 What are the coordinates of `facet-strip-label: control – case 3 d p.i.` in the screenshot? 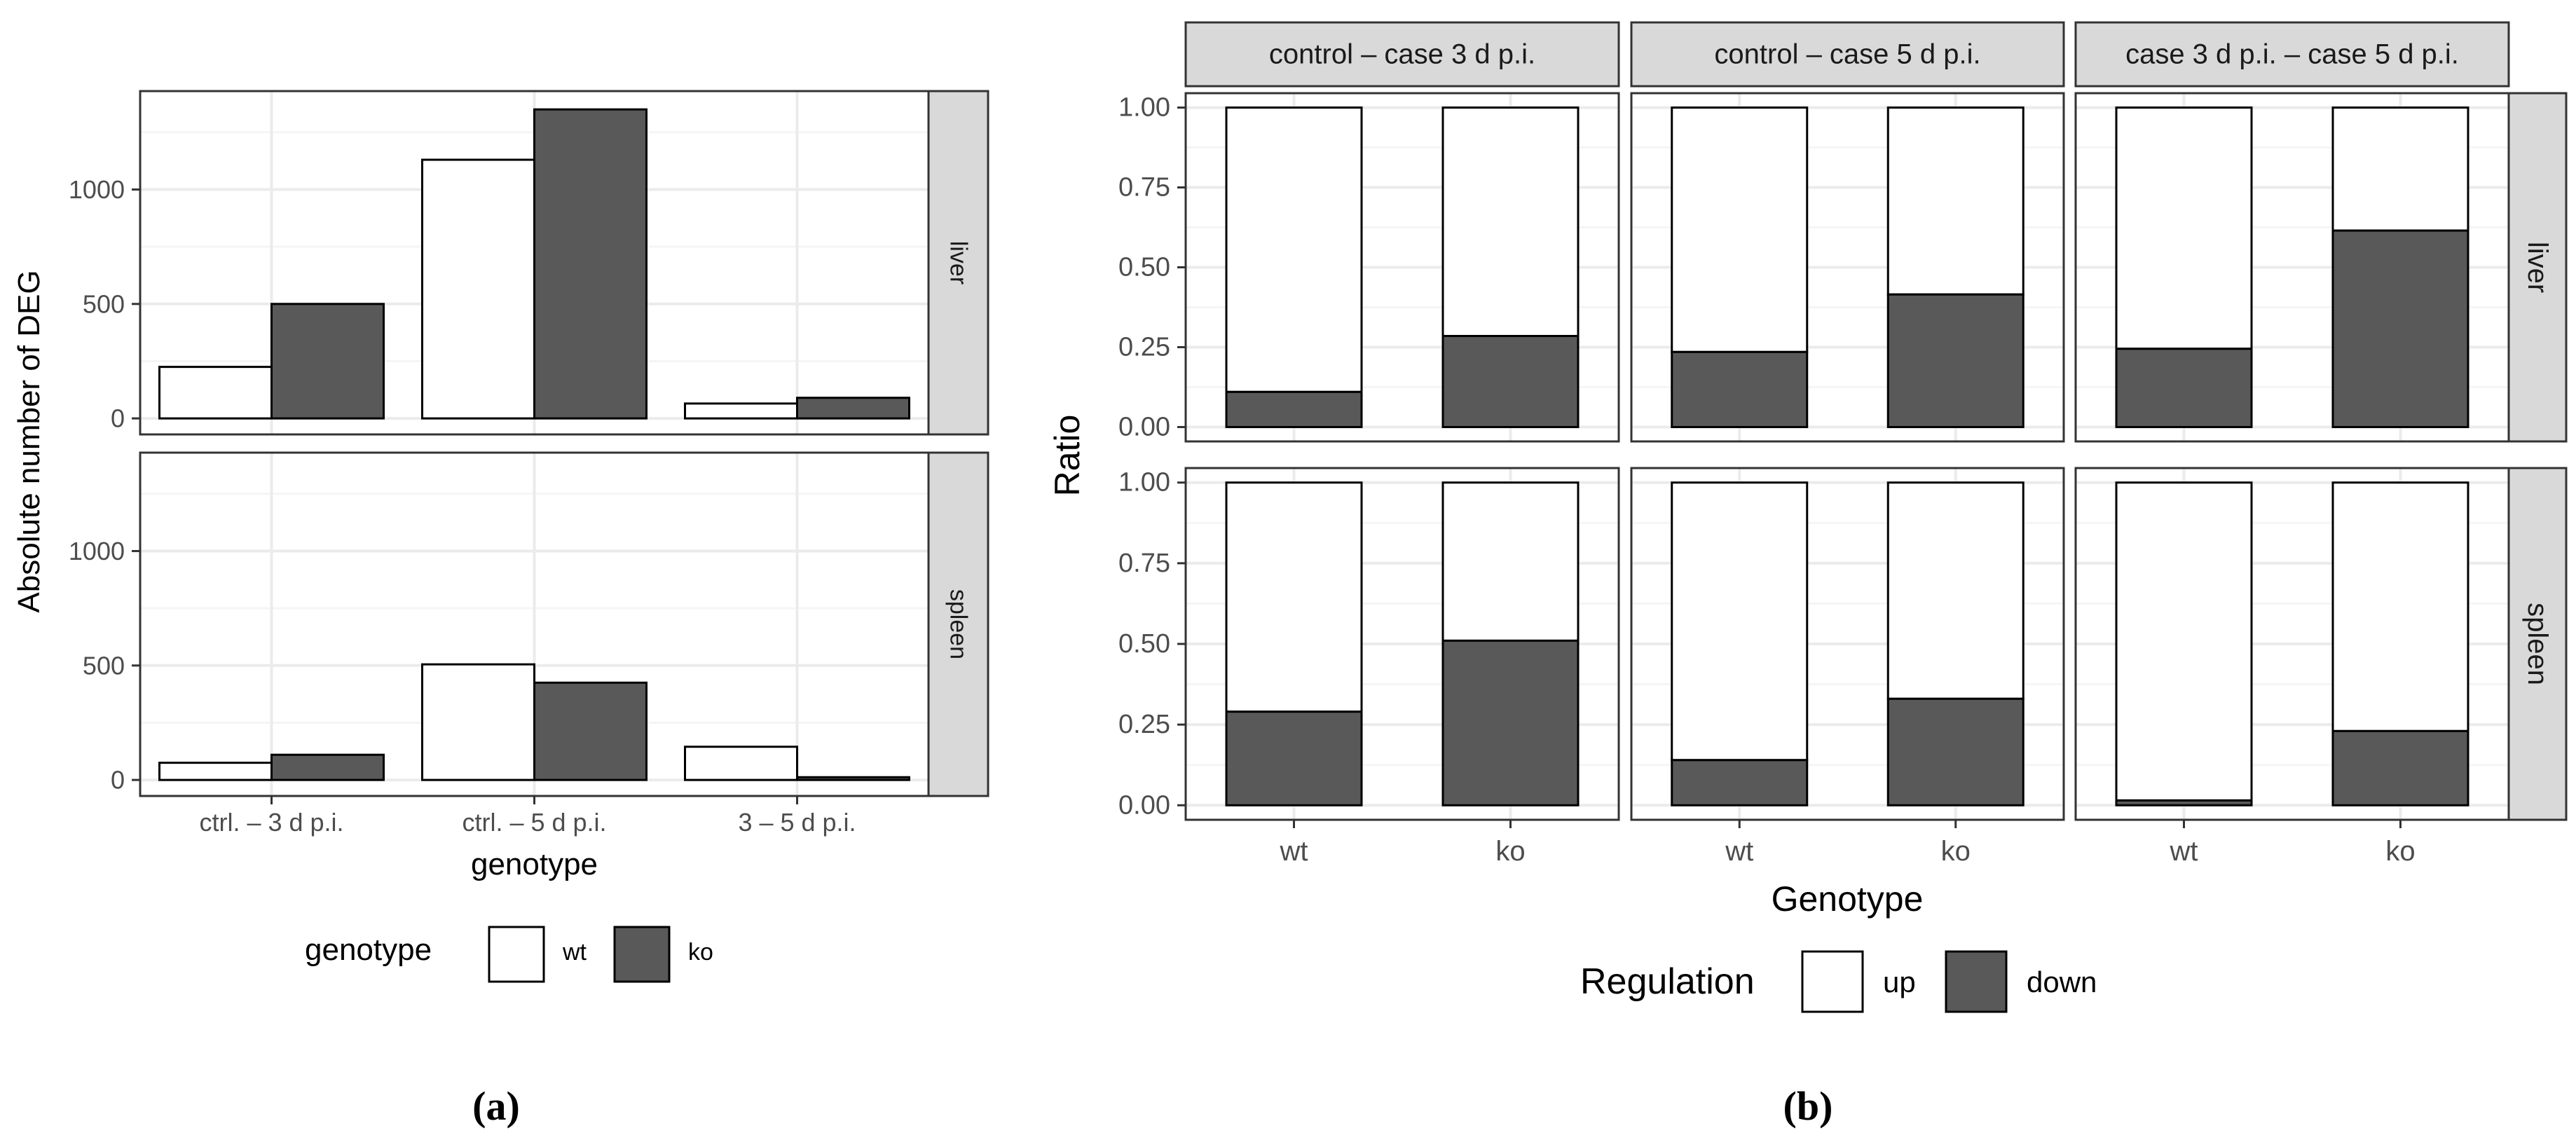 It's located at (1402, 54).